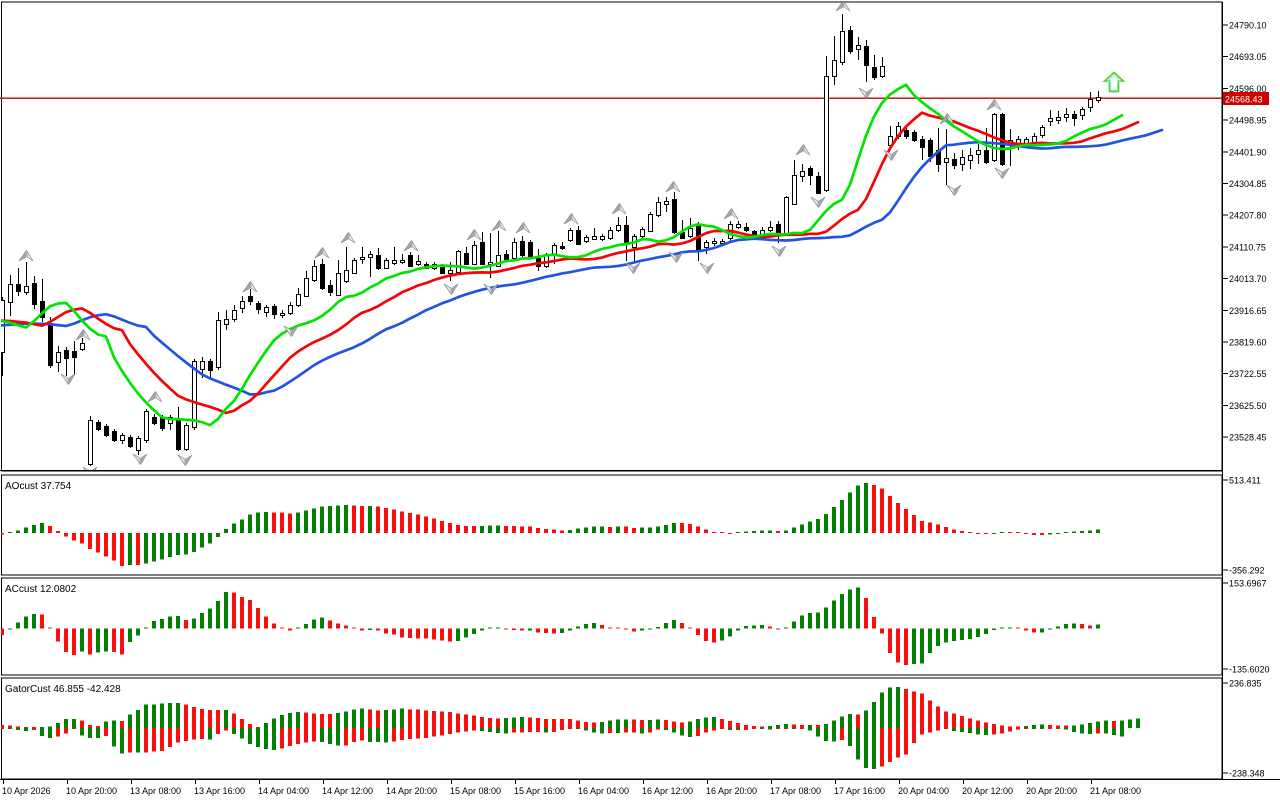  What do you see at coordinates (411, 791) in the screenshot?
I see `svg-text: 14 Apr 20:00` at bounding box center [411, 791].